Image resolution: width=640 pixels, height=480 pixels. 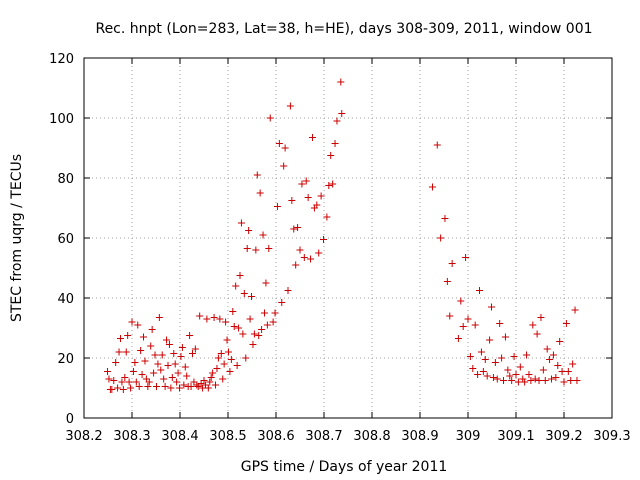 What do you see at coordinates (17, 238) in the screenshot?
I see `y-axis-title: STEC from uqrg / TECUs` at bounding box center [17, 238].